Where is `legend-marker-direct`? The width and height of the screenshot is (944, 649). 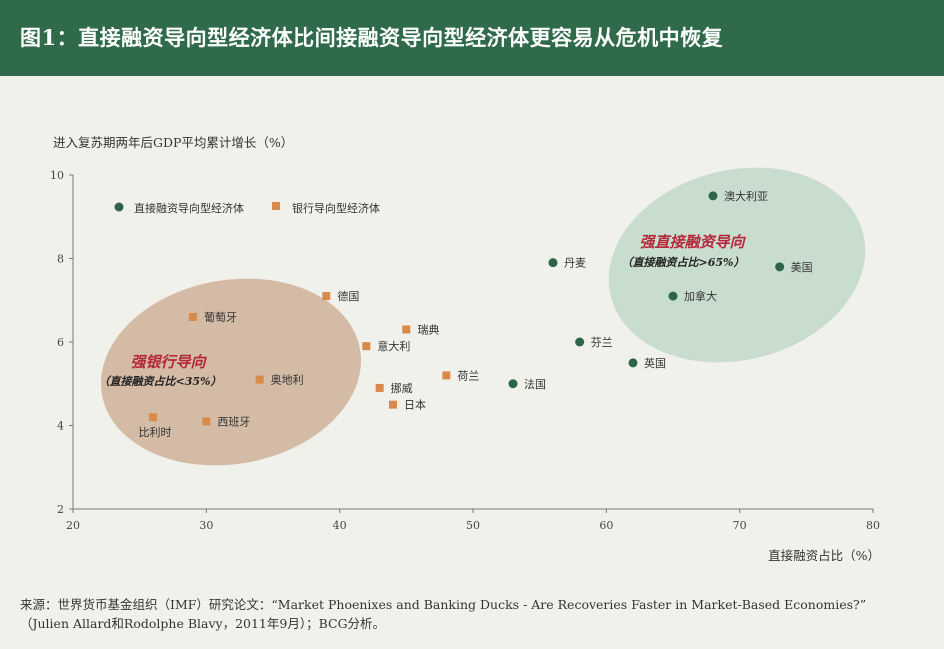
legend-marker-direct is located at coordinates (119, 207).